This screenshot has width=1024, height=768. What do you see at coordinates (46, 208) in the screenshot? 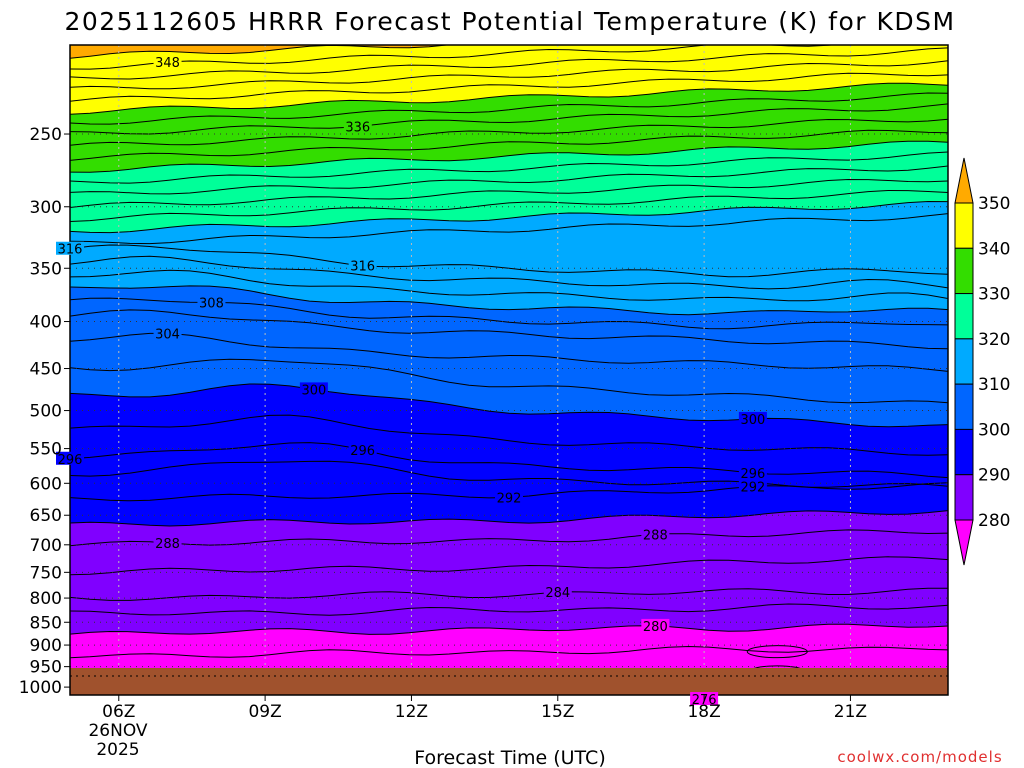
I see `y-tick-300: 300` at bounding box center [46, 208].